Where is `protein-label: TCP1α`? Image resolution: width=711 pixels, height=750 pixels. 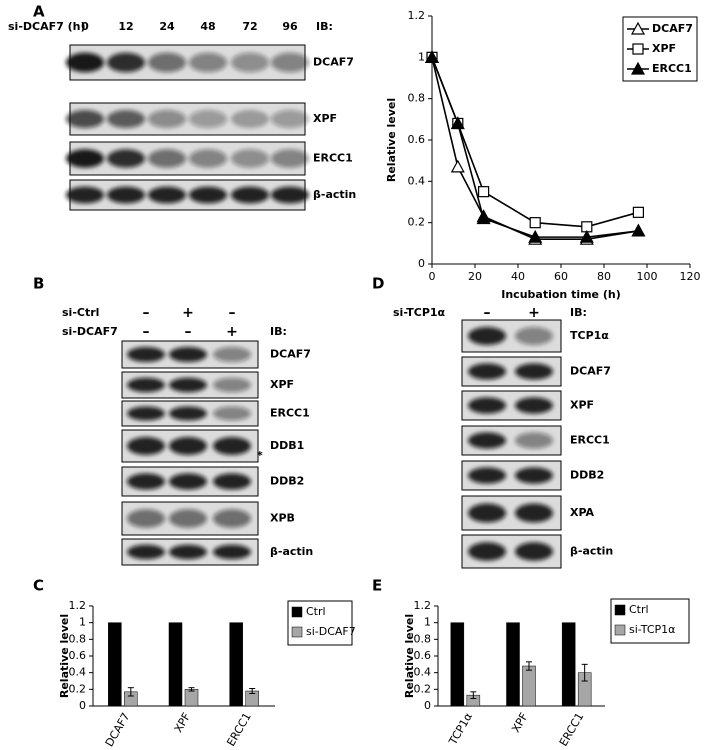
protein-label: TCP1α is located at coordinates (589, 335).